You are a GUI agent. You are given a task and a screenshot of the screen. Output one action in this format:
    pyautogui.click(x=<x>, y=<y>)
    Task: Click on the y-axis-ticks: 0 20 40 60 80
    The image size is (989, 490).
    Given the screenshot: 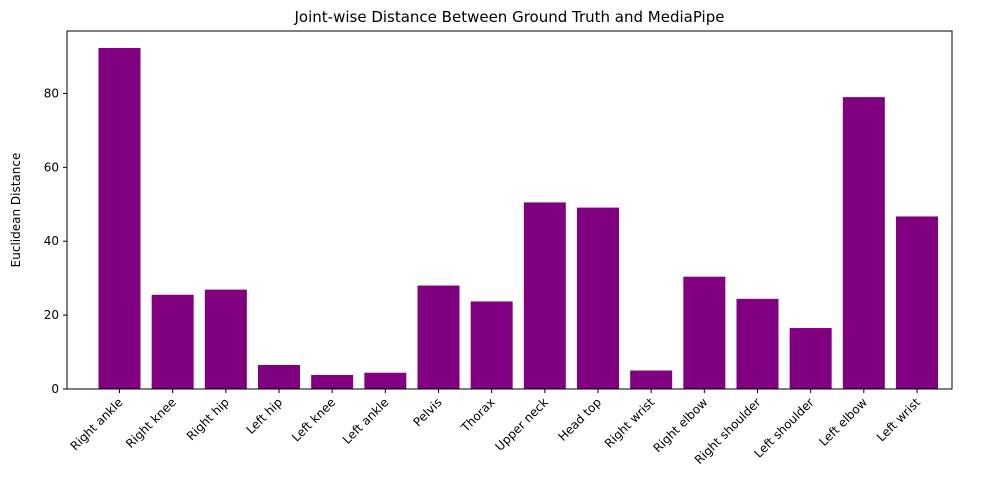 What is the action you would take?
    pyautogui.click(x=55, y=241)
    